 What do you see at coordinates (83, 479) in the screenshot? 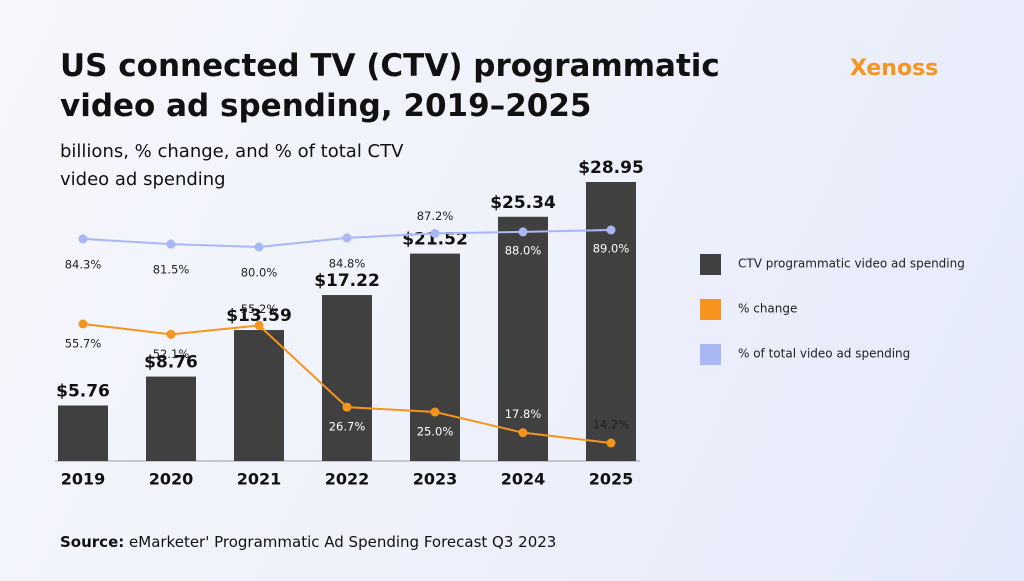
I see `x-tick-label: 2019` at bounding box center [83, 479].